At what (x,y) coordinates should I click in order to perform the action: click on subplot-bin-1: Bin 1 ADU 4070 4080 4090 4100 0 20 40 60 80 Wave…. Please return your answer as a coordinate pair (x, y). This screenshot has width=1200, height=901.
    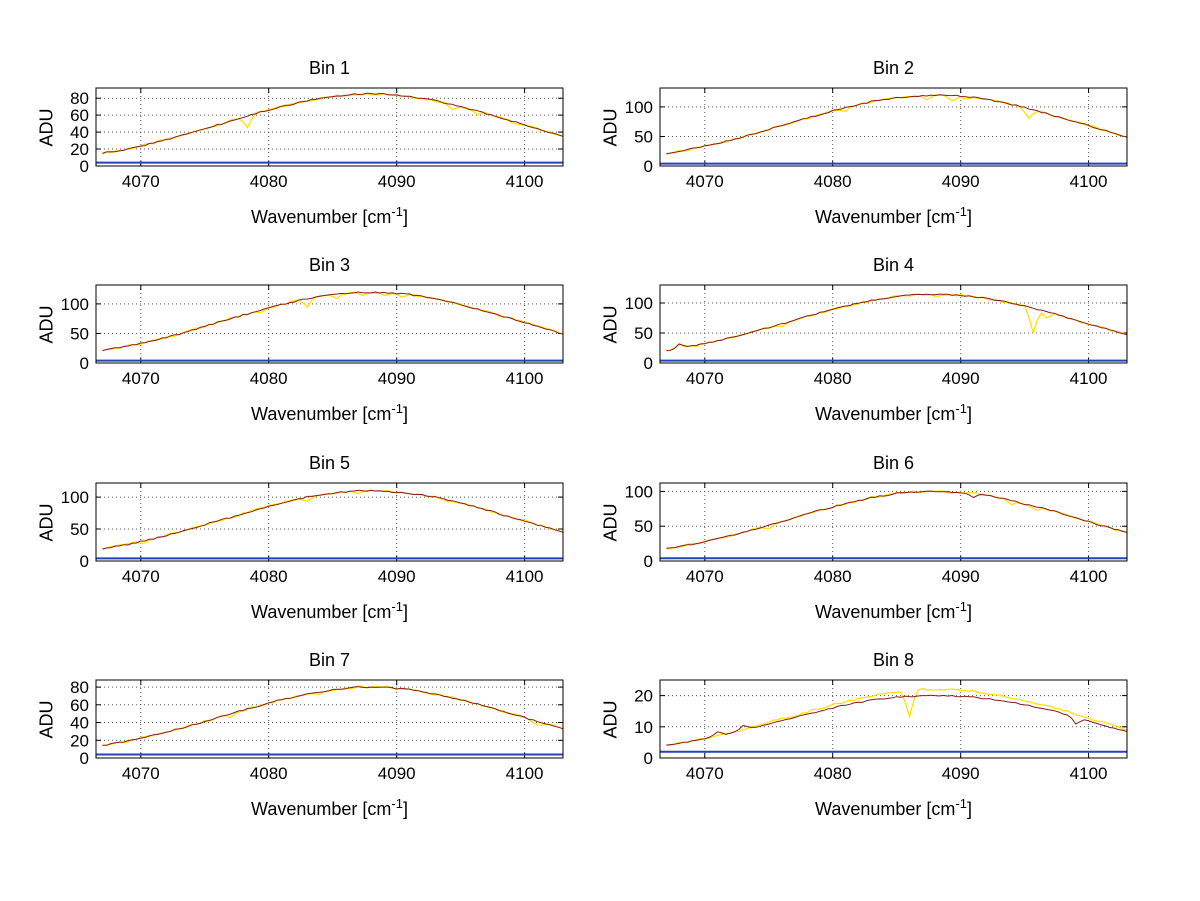
    Looking at the image, I should click on (290, 156).